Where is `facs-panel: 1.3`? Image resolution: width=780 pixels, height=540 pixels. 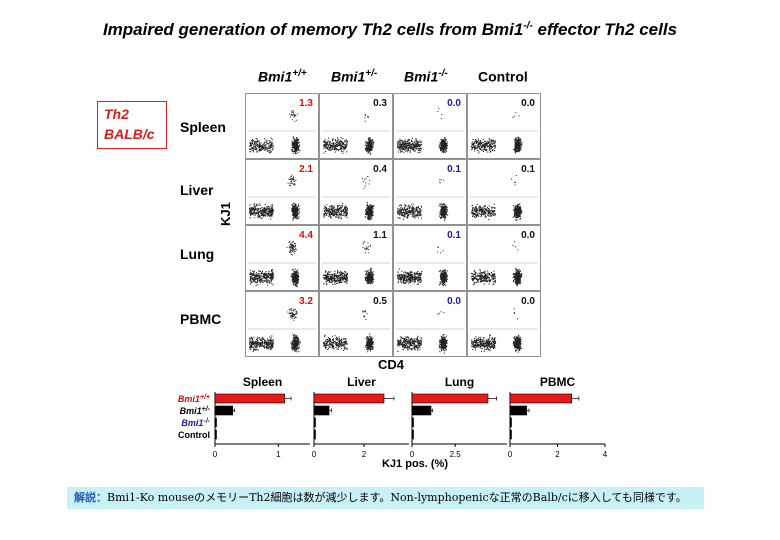 facs-panel: 1.3 is located at coordinates (282, 126).